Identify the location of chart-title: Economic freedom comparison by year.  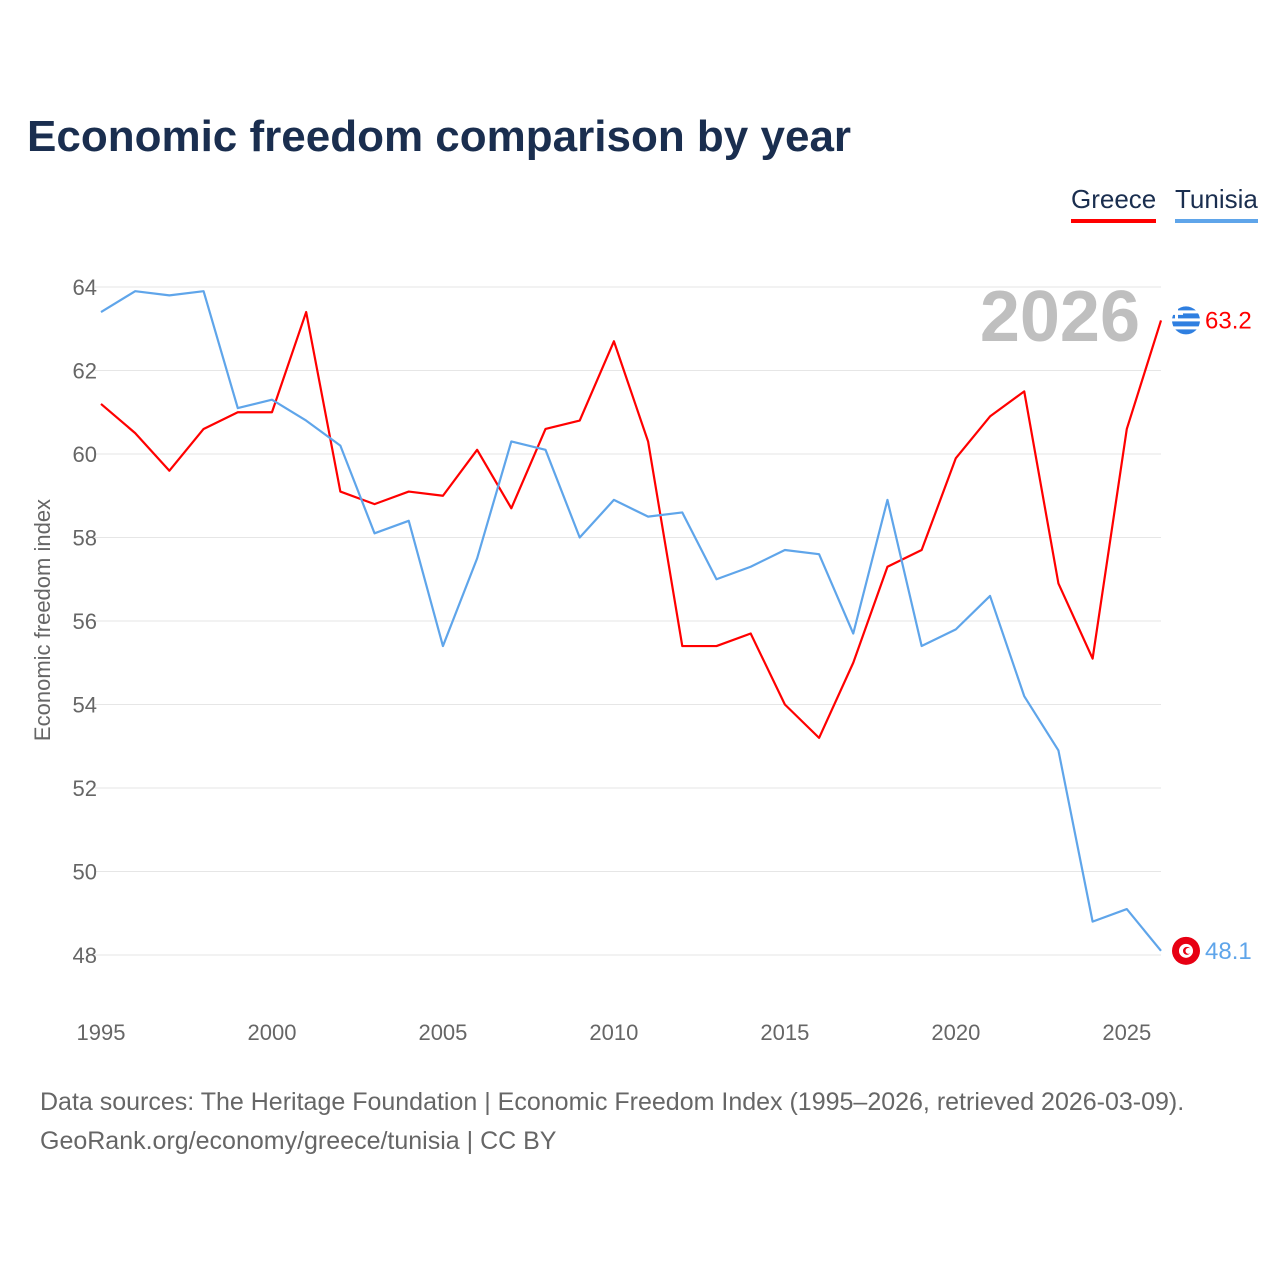
(439, 136).